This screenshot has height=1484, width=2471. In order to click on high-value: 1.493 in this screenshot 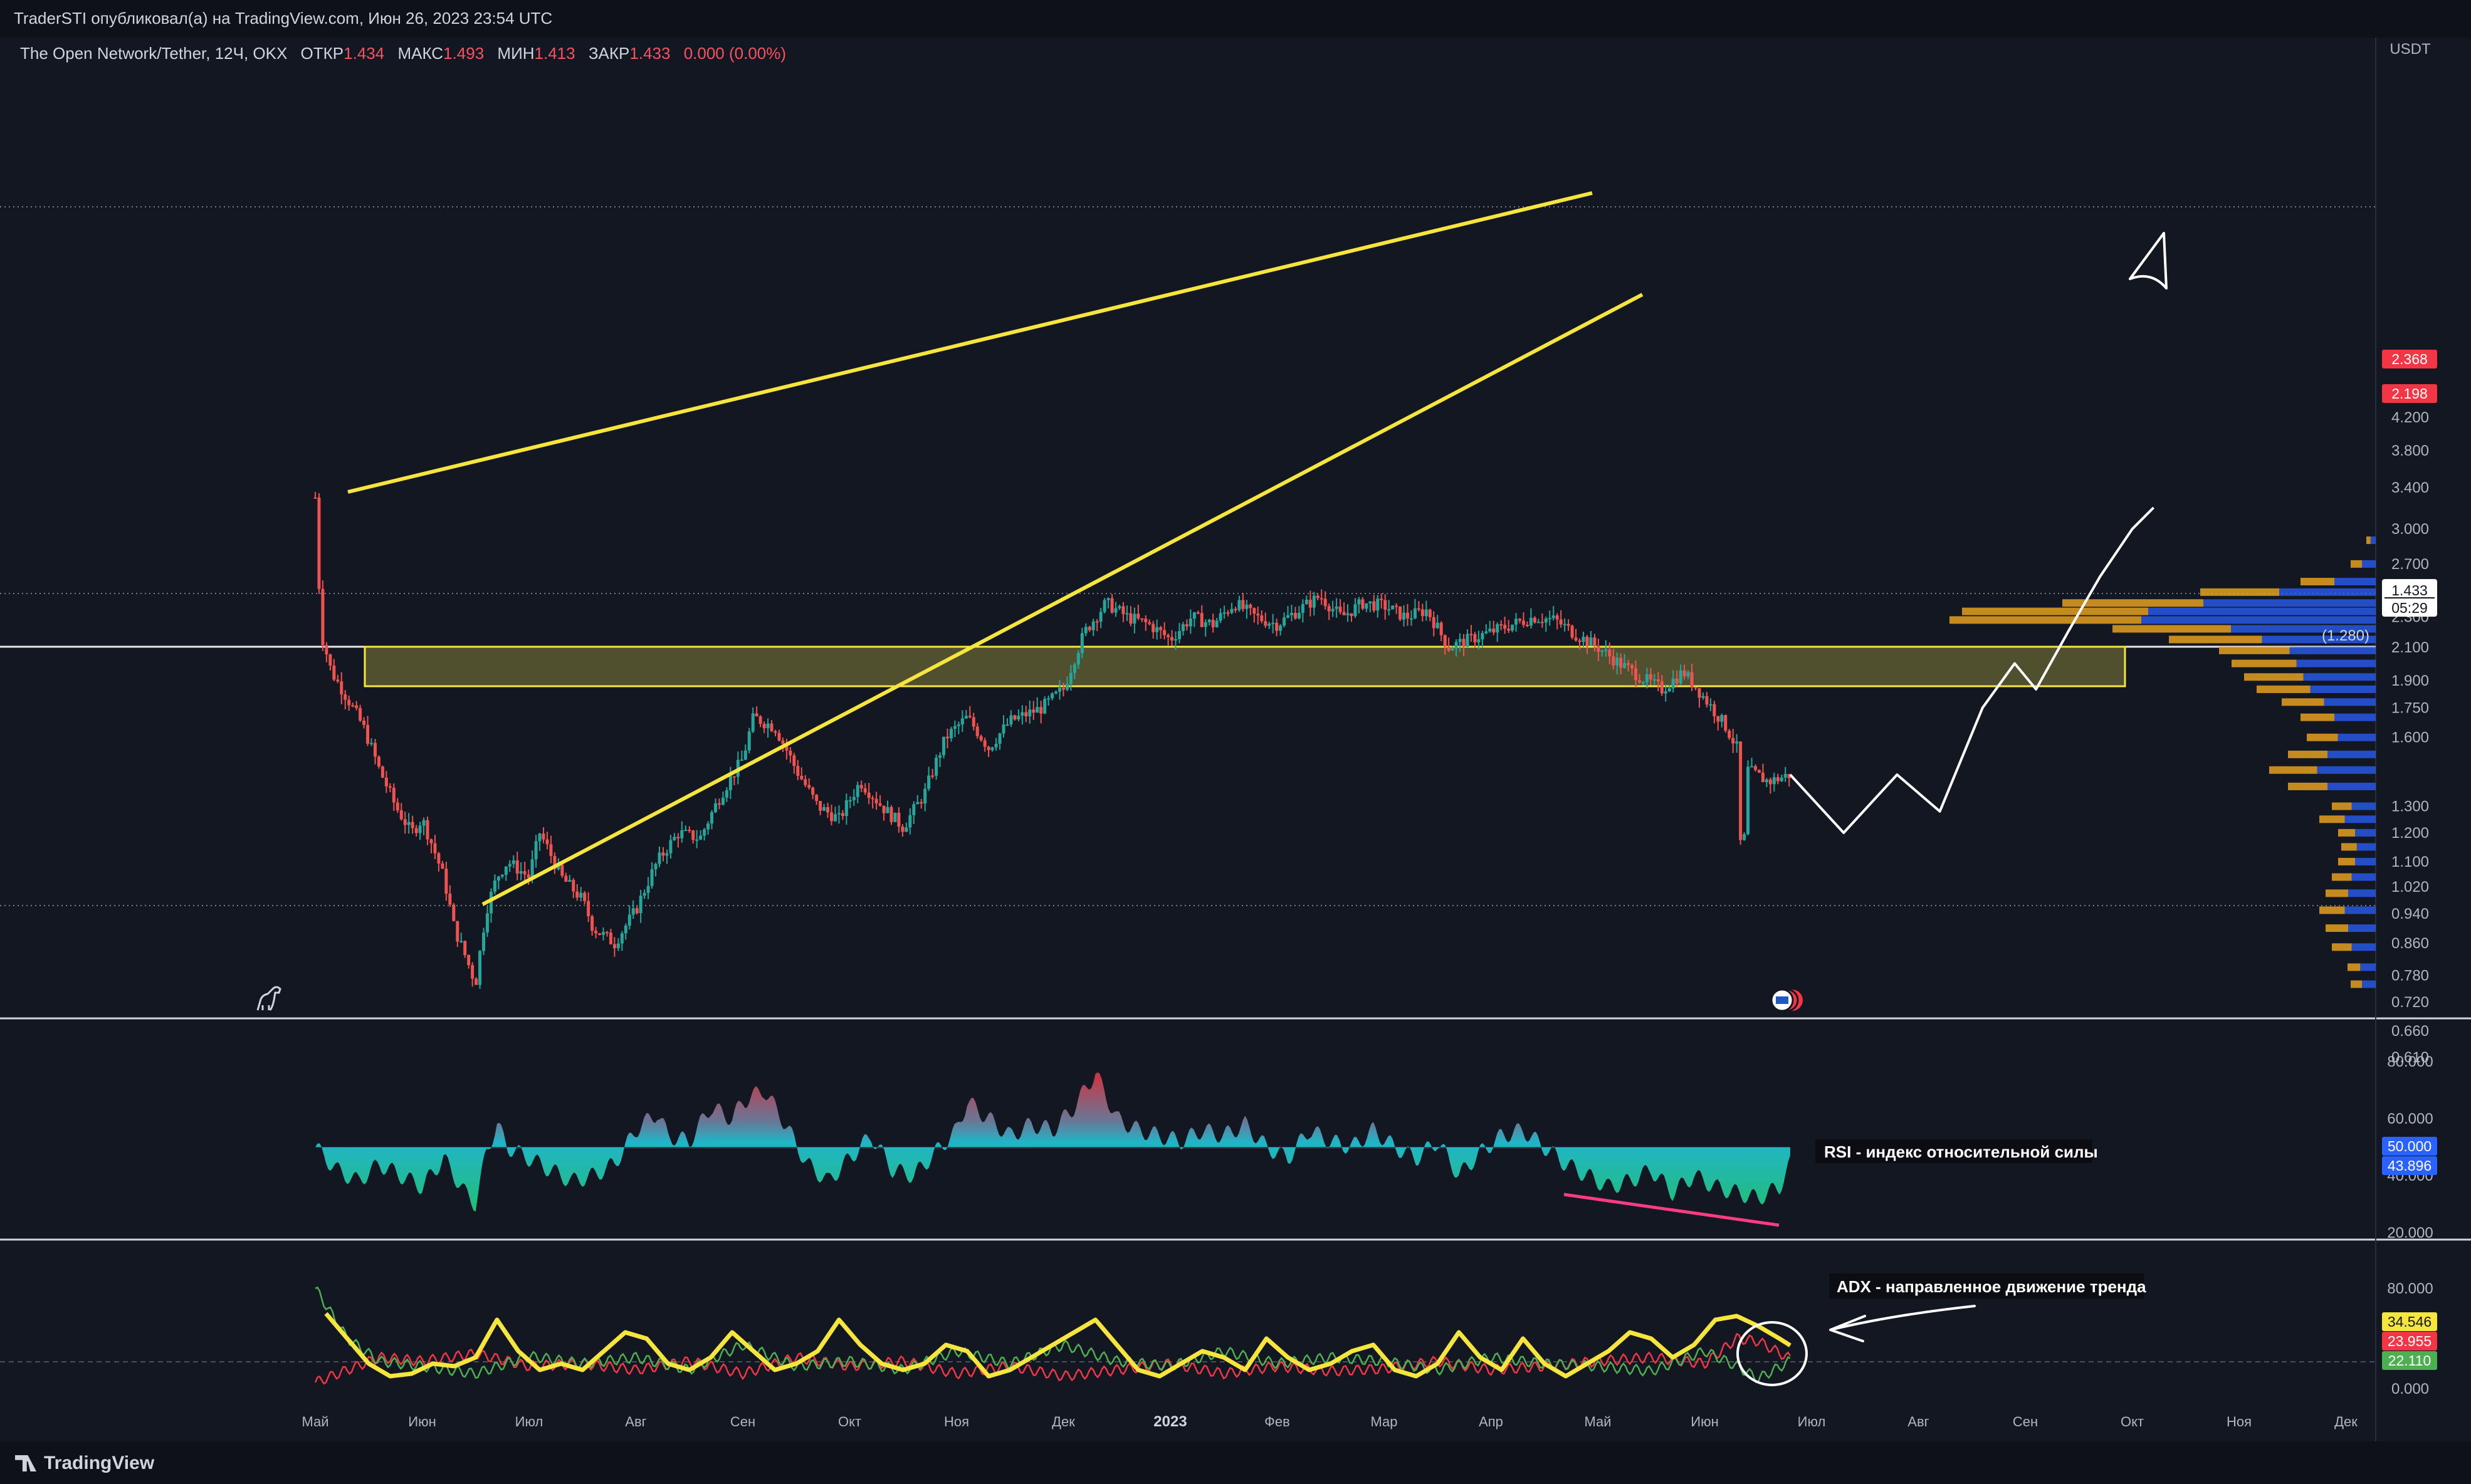, I will do `click(463, 53)`.